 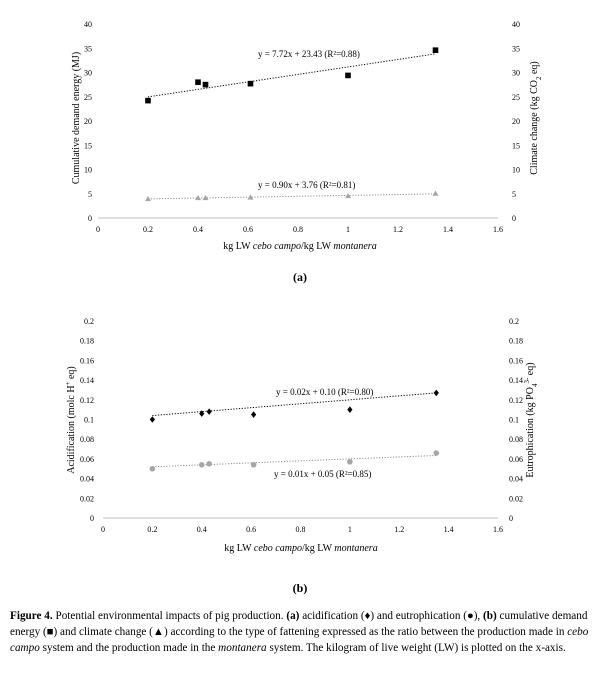 What do you see at coordinates (306, 185) in the screenshot?
I see `chart-a-trend-equation-1: y = 0.90x + 3.76 (R²=0.81)` at bounding box center [306, 185].